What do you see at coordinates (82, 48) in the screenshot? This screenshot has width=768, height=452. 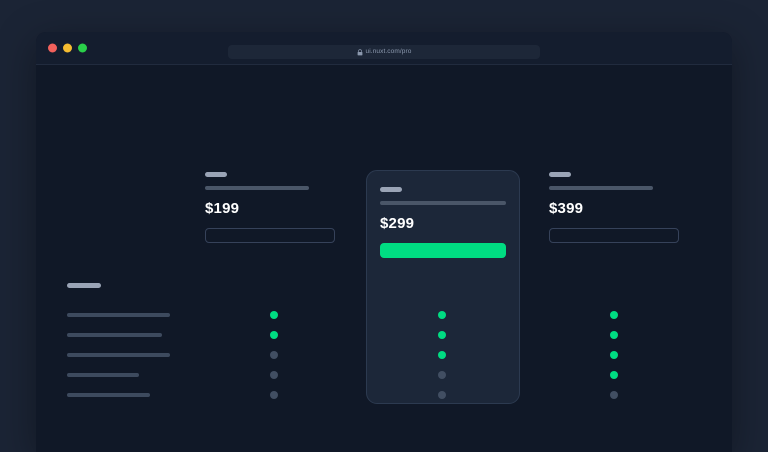 I see `maximize-window-button` at bounding box center [82, 48].